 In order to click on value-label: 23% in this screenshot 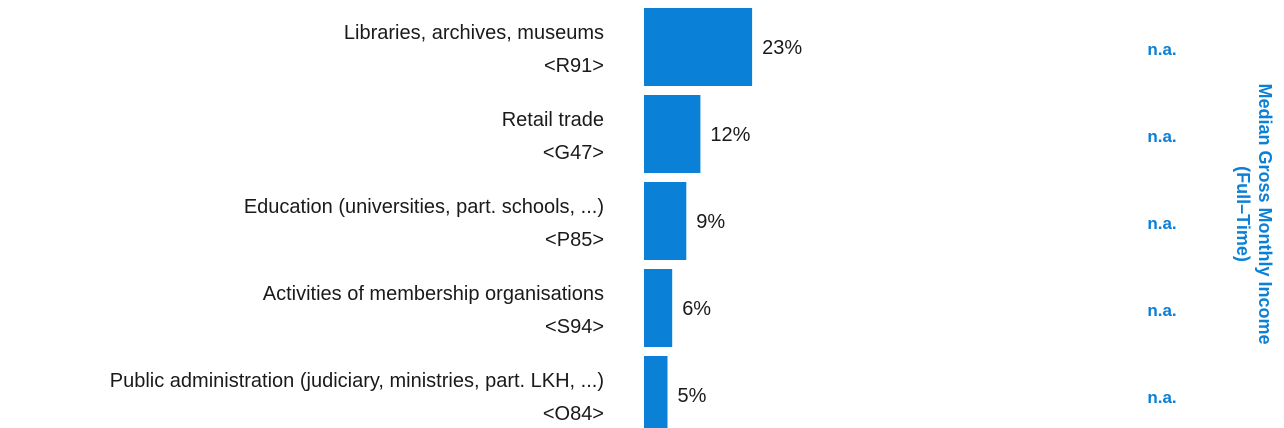, I will do `click(782, 48)`.